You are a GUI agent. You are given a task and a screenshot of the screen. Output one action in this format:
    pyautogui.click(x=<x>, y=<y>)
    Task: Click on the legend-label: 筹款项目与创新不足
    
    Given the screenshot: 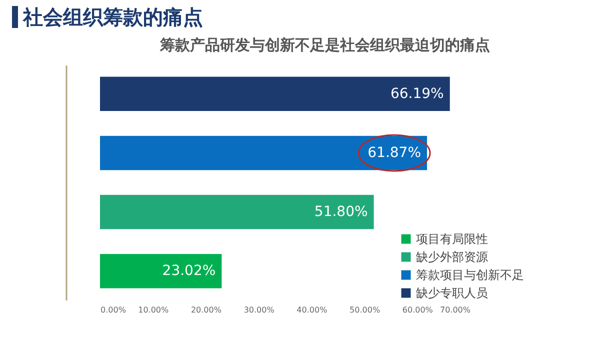 What is the action you would take?
    pyautogui.click(x=470, y=275)
    